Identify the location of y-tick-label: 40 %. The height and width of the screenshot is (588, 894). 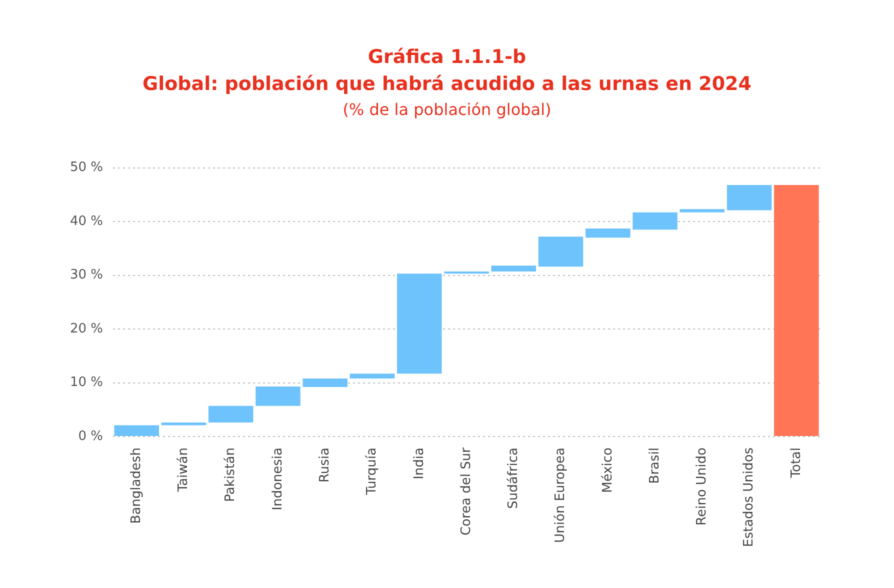
(87, 221).